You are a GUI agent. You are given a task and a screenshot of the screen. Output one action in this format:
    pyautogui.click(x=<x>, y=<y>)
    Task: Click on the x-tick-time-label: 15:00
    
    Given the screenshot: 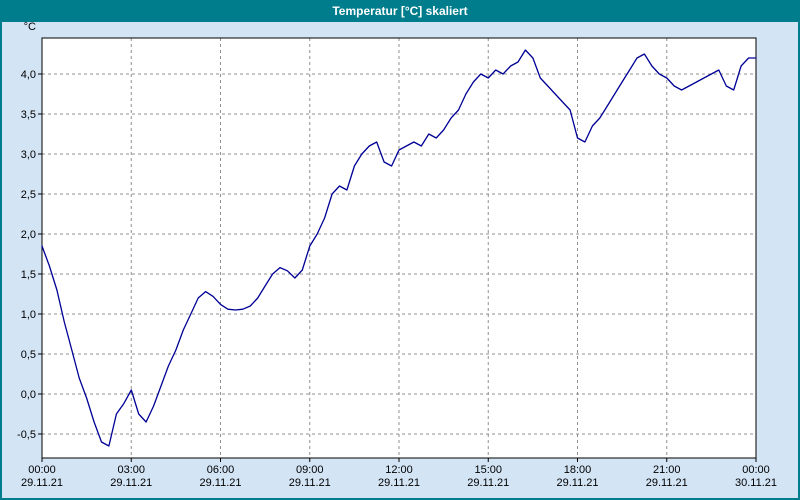 What is the action you would take?
    pyautogui.click(x=488, y=470)
    